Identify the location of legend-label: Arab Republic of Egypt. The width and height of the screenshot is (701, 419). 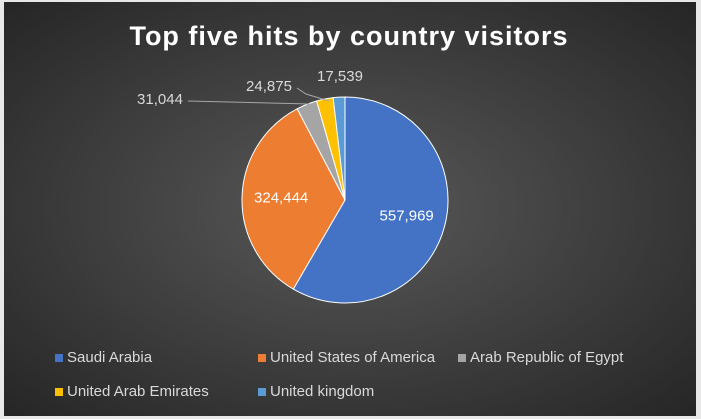
(547, 357).